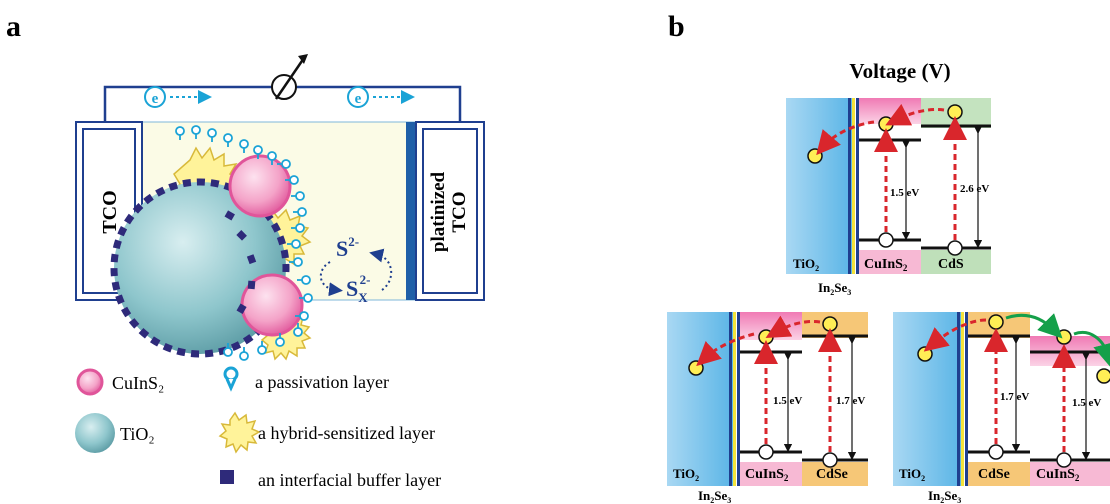 This screenshot has width=1110, height=504. I want to click on br-mat1: TiO, so click(910, 473).